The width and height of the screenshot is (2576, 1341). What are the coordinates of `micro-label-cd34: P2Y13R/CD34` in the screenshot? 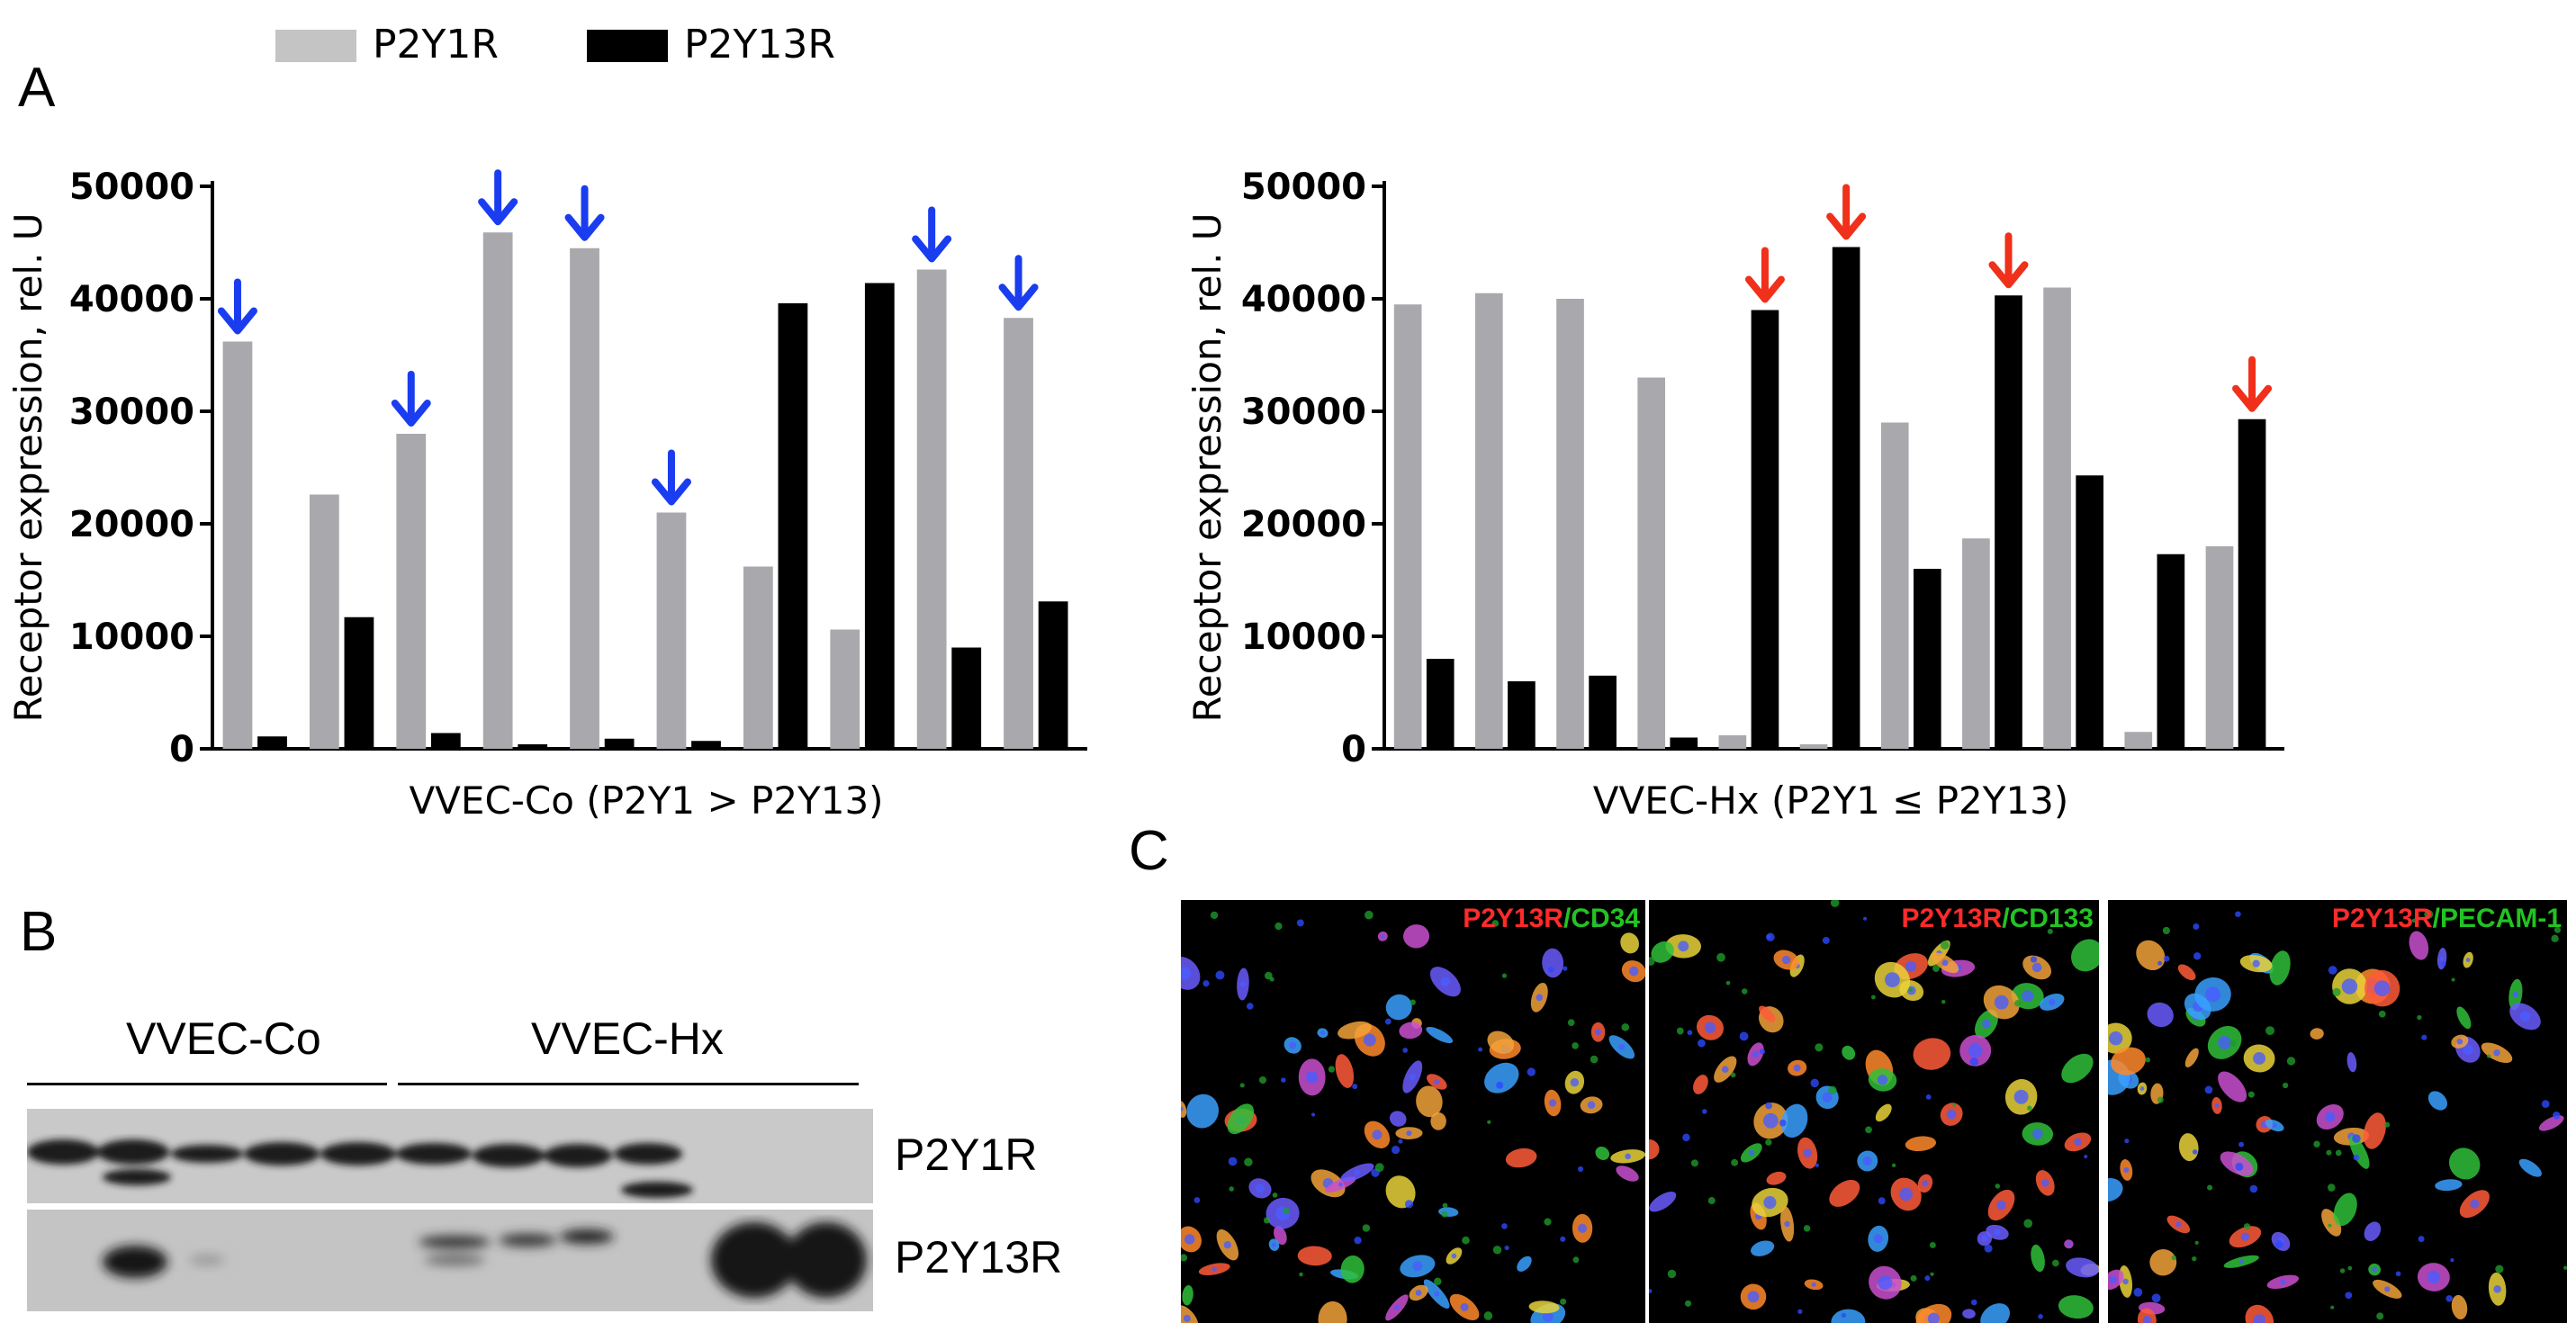 It's located at (1551, 919).